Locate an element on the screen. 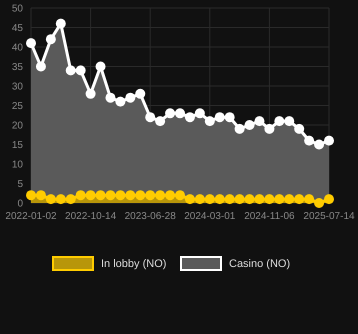 This screenshot has width=358, height=334. x-tick-label: 2023-06-28 is located at coordinates (150, 216).